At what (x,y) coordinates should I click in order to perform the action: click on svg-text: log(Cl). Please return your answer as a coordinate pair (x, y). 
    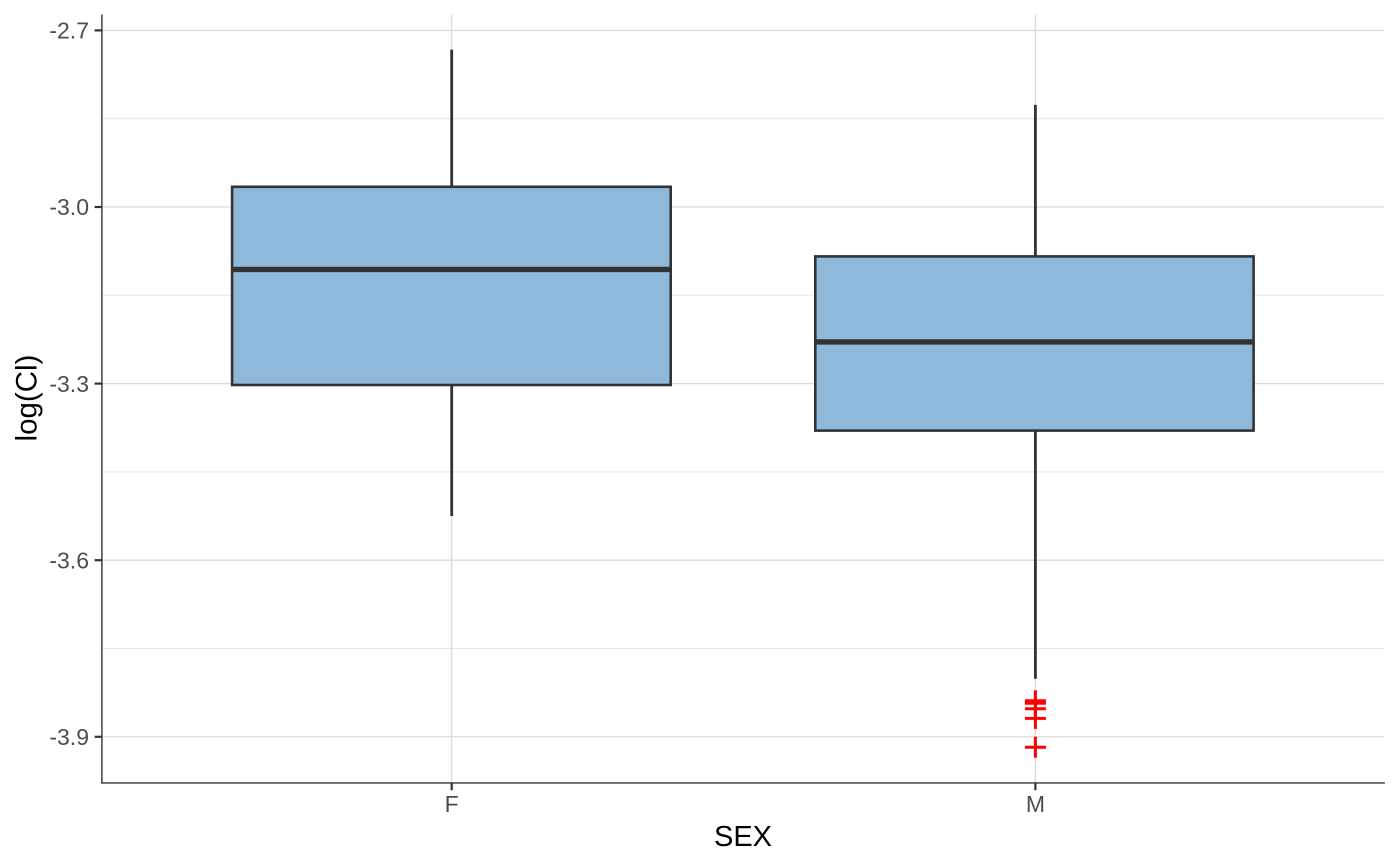
    Looking at the image, I should click on (27, 398).